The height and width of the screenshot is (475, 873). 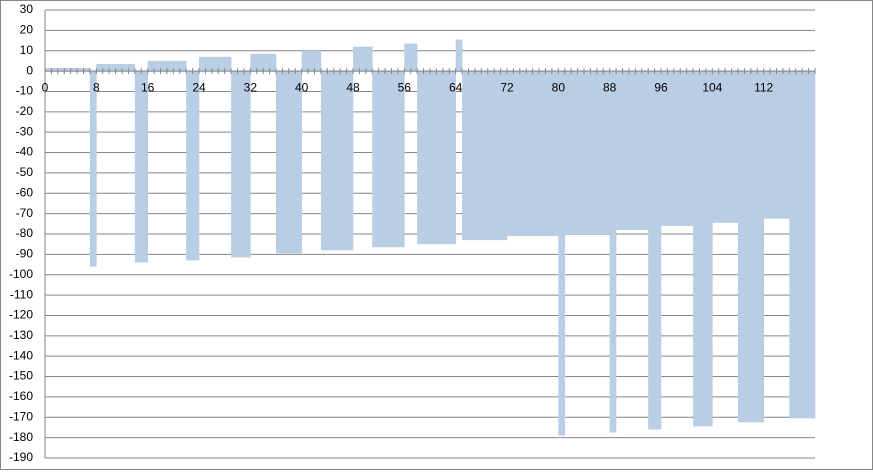 What do you see at coordinates (559, 87) in the screenshot?
I see `x-tick-label: 80` at bounding box center [559, 87].